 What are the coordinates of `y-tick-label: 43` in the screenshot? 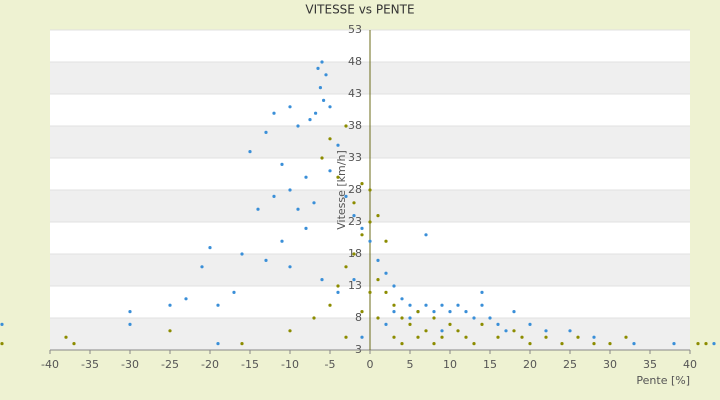 It's located at (355, 93).